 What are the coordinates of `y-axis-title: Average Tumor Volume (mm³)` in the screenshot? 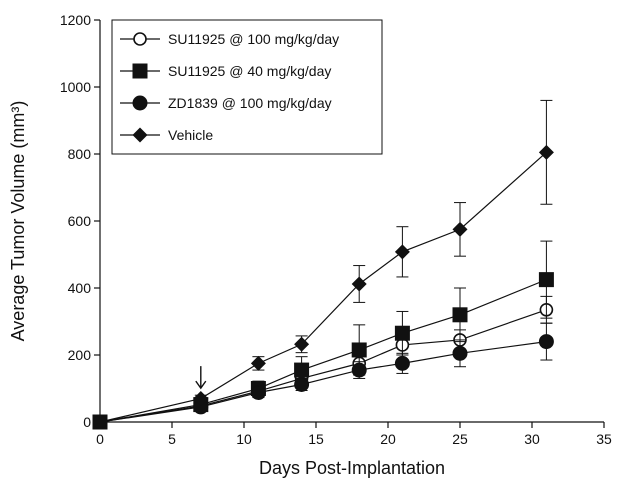 It's located at (18, 221).